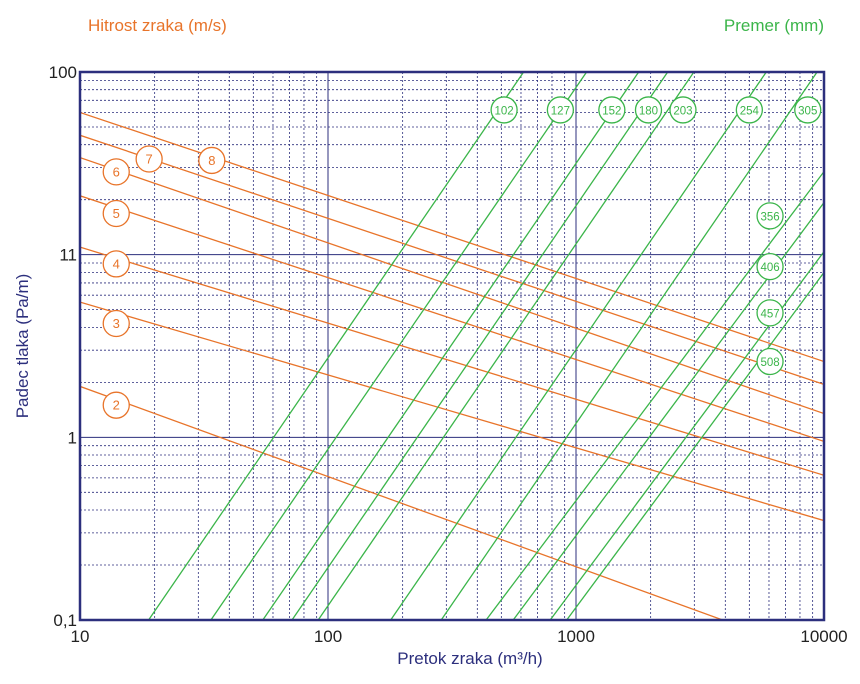 This screenshot has width=860, height=684. I want to click on diameter-label-356: 356, so click(770, 216).